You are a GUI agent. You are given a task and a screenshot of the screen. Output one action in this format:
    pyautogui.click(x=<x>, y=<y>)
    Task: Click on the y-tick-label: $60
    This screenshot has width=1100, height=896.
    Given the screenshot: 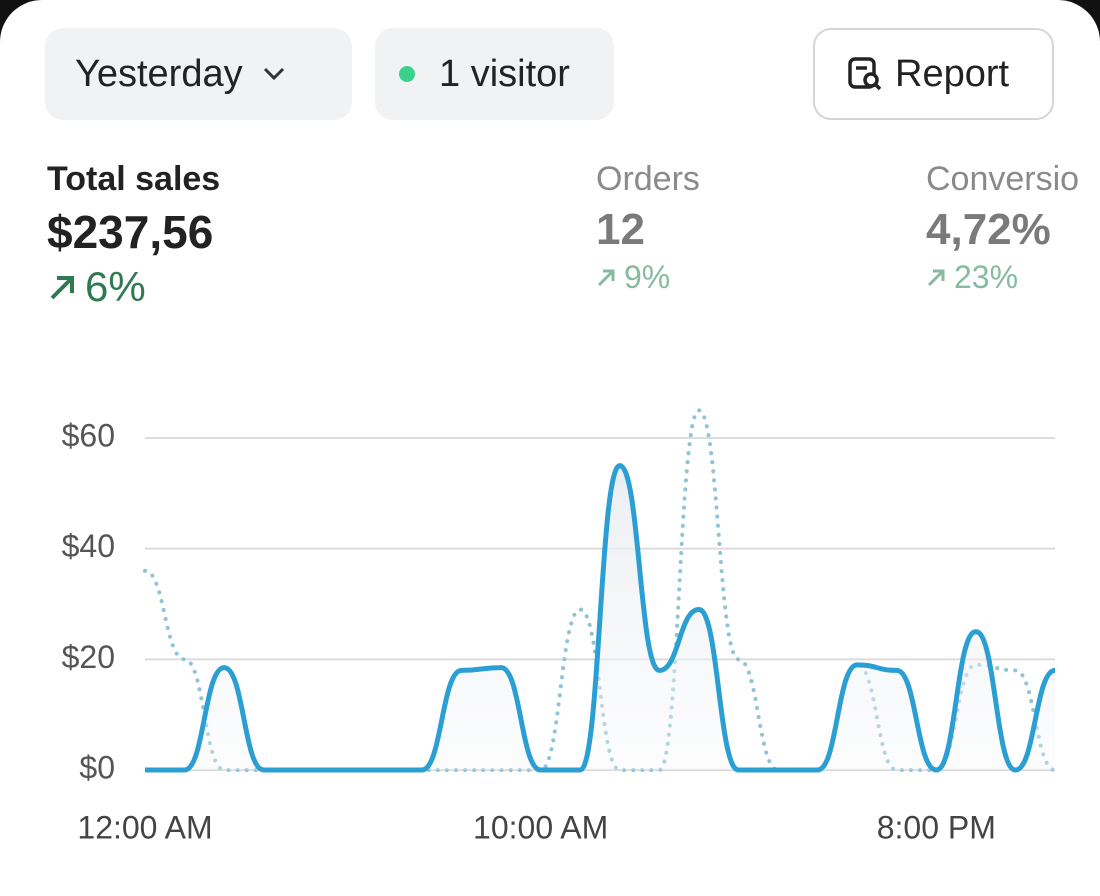 What is the action you would take?
    pyautogui.click(x=88, y=435)
    